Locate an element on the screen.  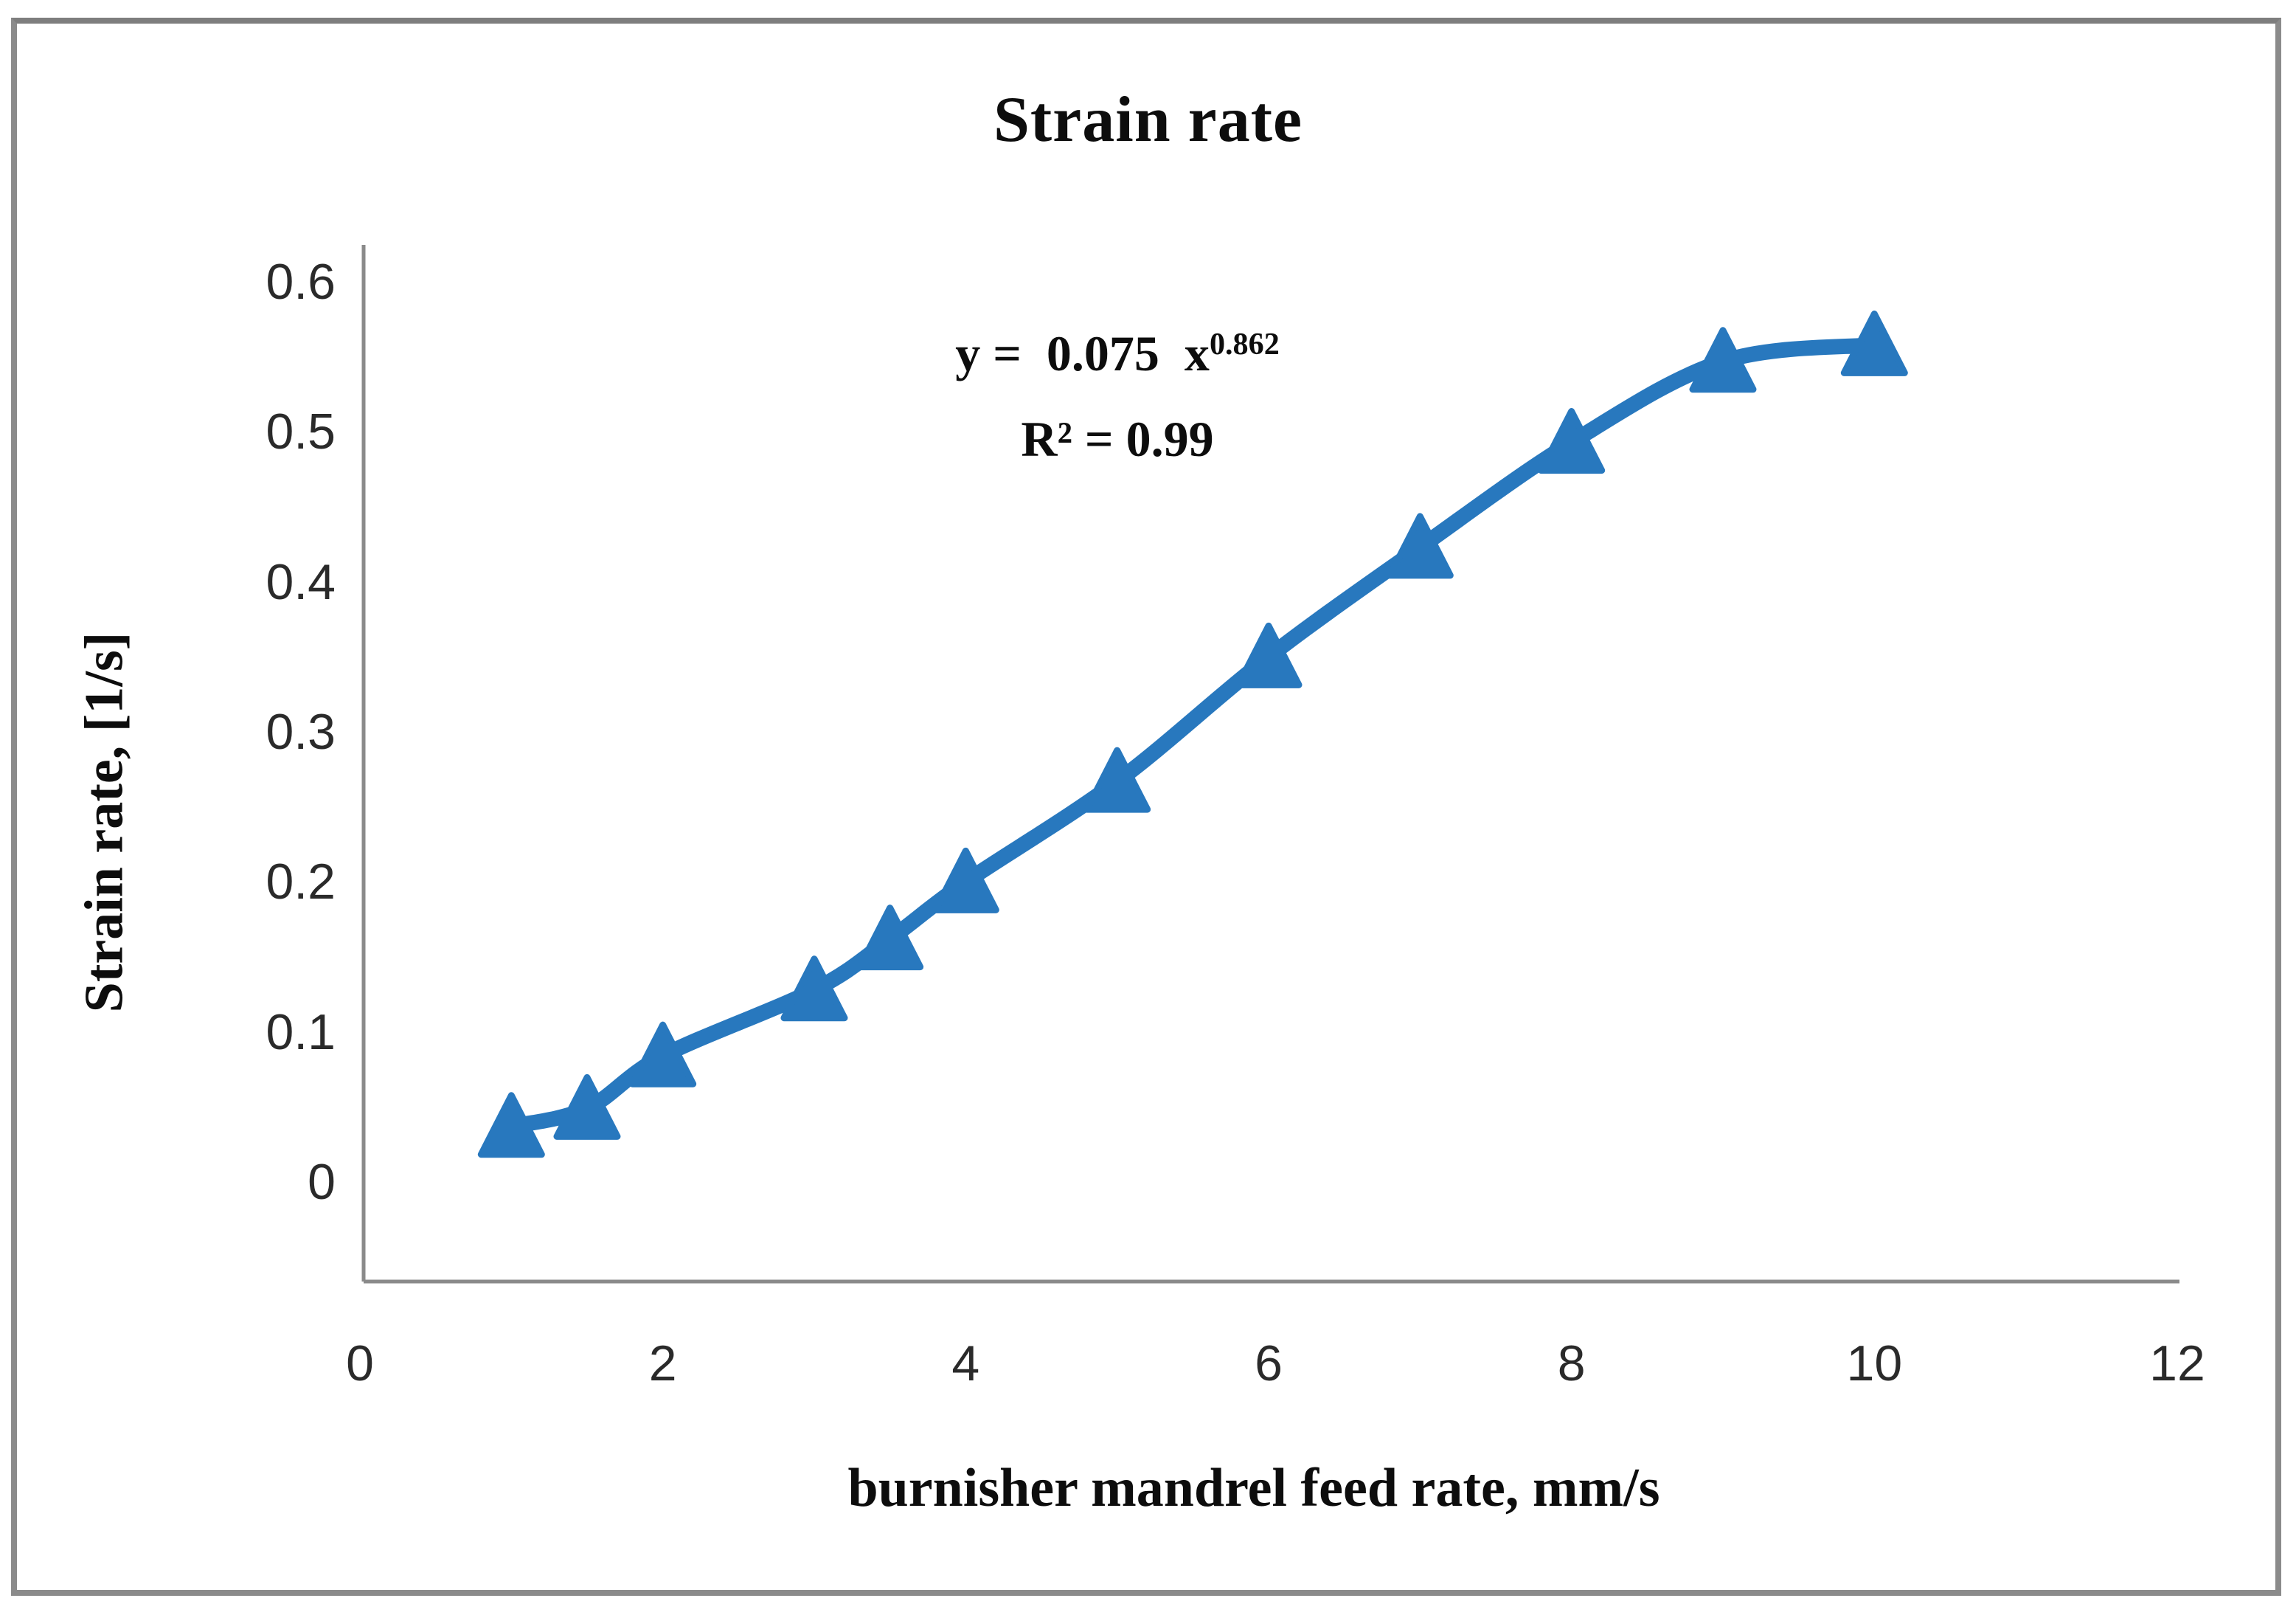
y-tick-label: 0.1 is located at coordinates (301, 1031).